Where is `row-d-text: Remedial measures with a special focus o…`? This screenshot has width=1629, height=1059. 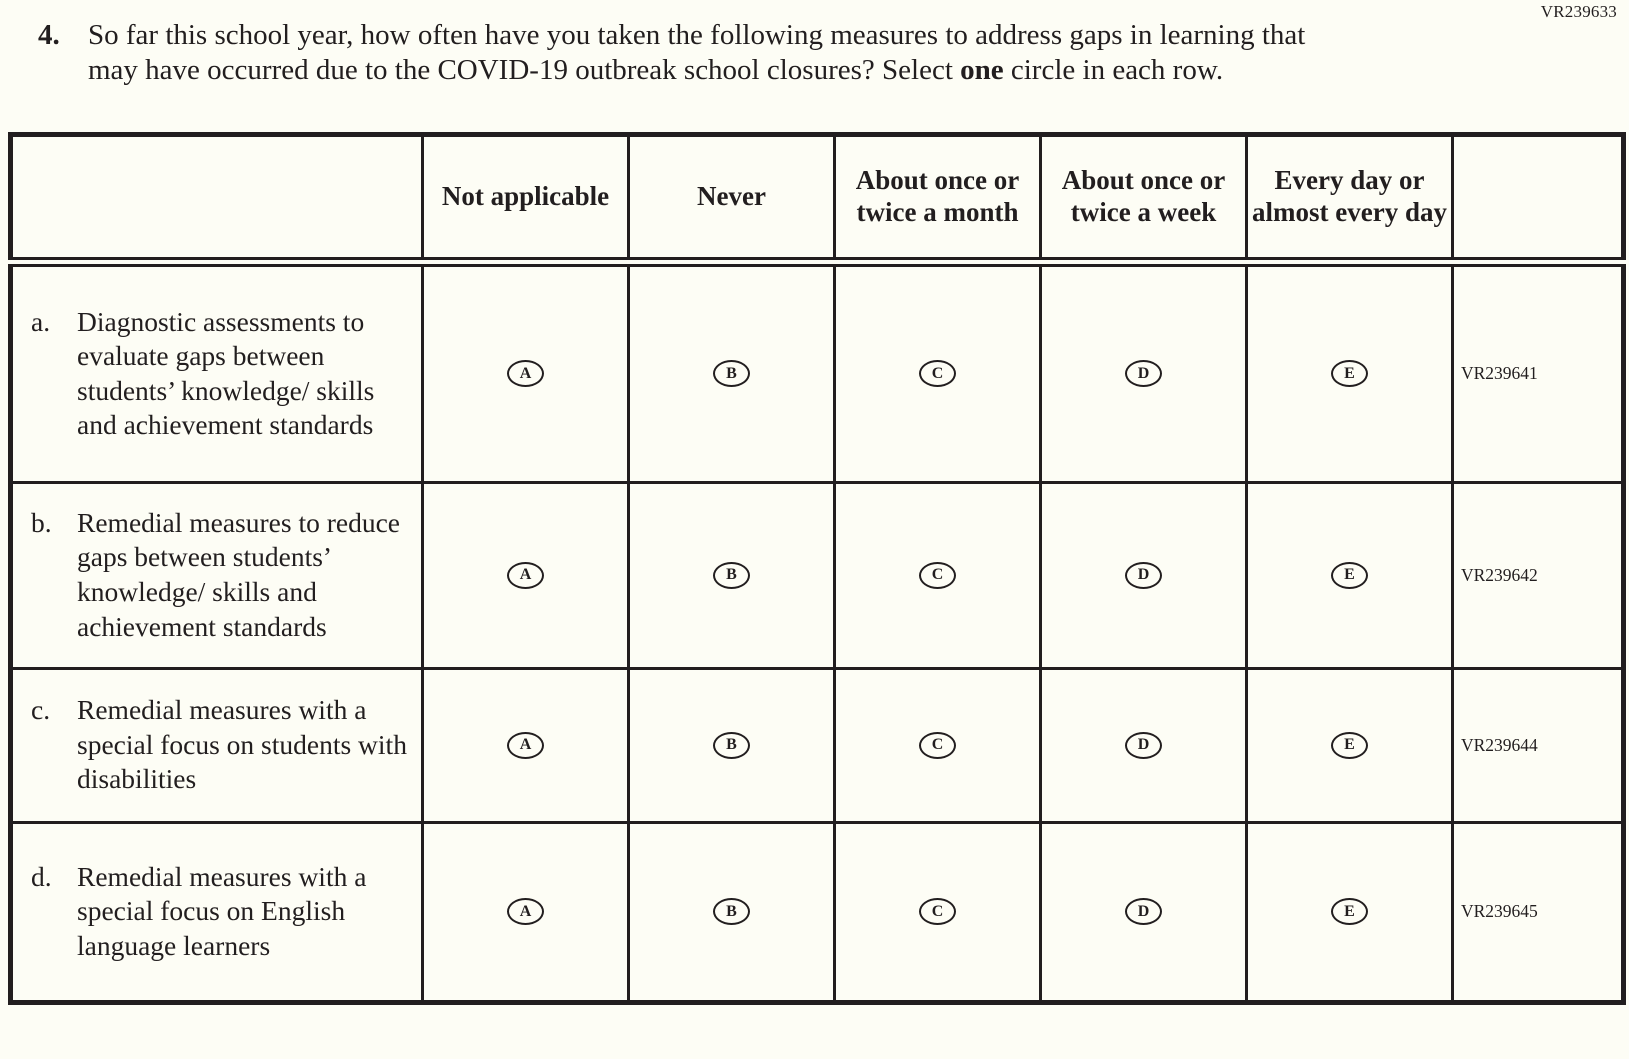 row-d-text: Remedial measures with a special focus o… is located at coordinates (222, 910).